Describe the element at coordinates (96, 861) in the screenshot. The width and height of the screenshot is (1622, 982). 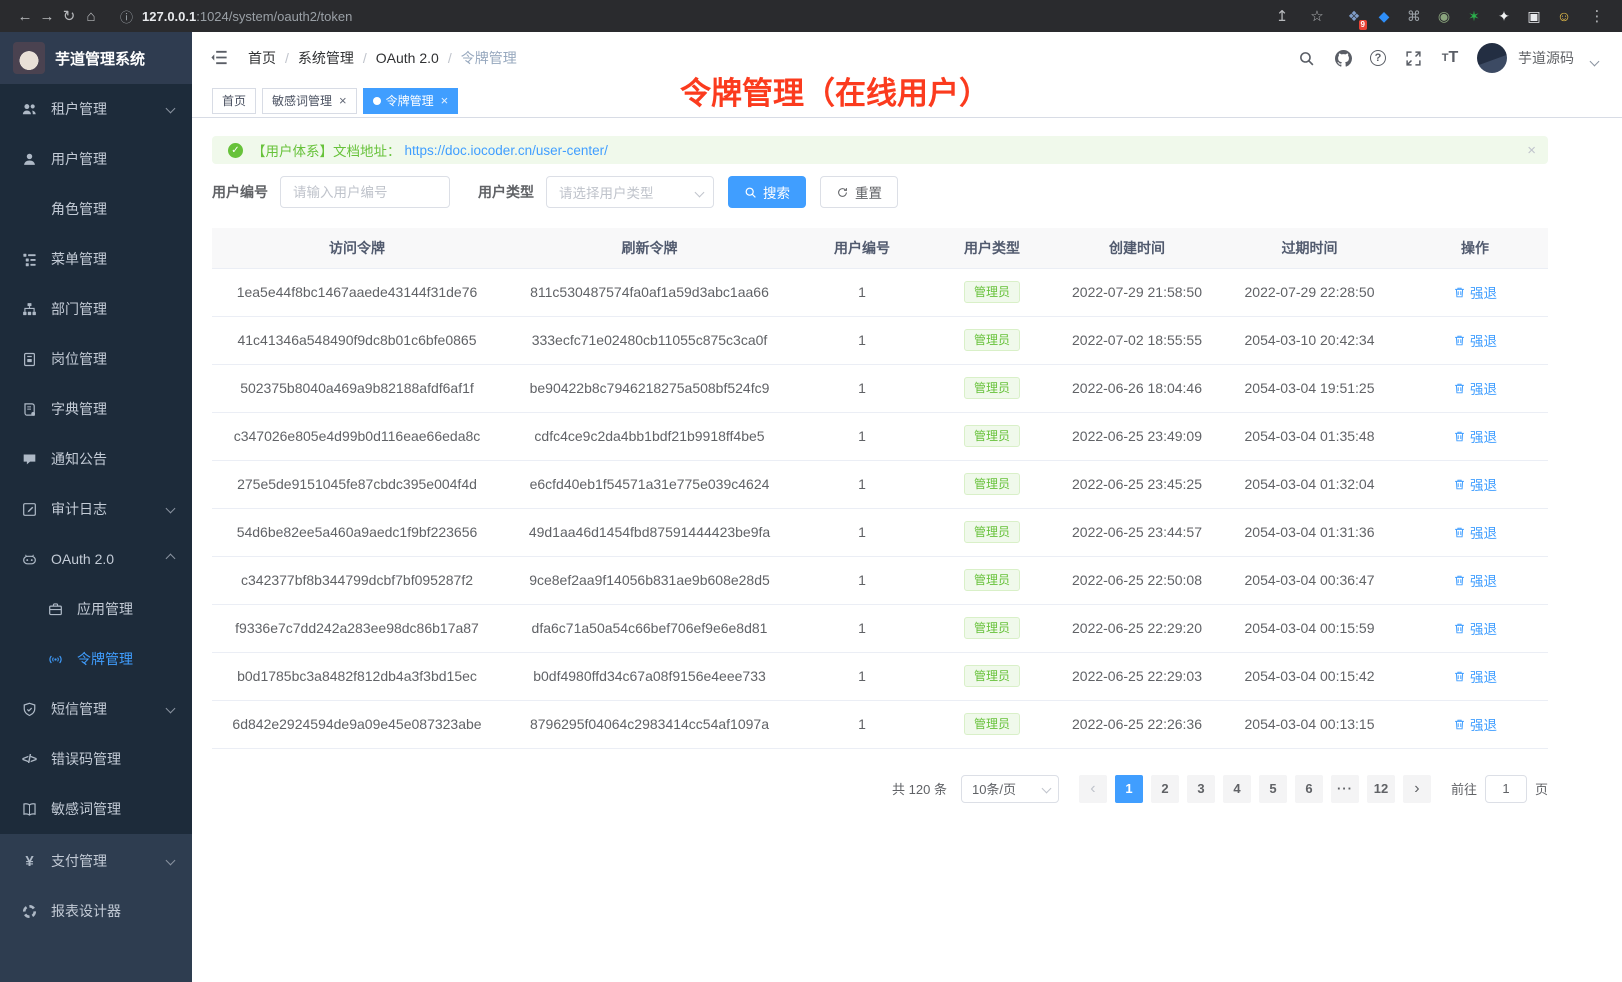
I see `sidebar-item-pay: ¥ 支付管理` at that location.